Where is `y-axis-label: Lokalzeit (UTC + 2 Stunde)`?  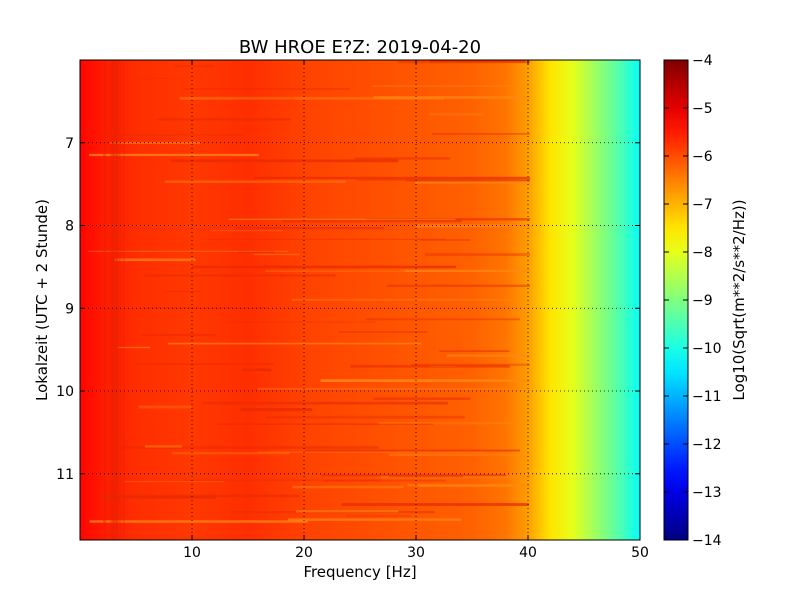 y-axis-label: Lokalzeit (UTC + 2 Stunde) is located at coordinates (42, 300).